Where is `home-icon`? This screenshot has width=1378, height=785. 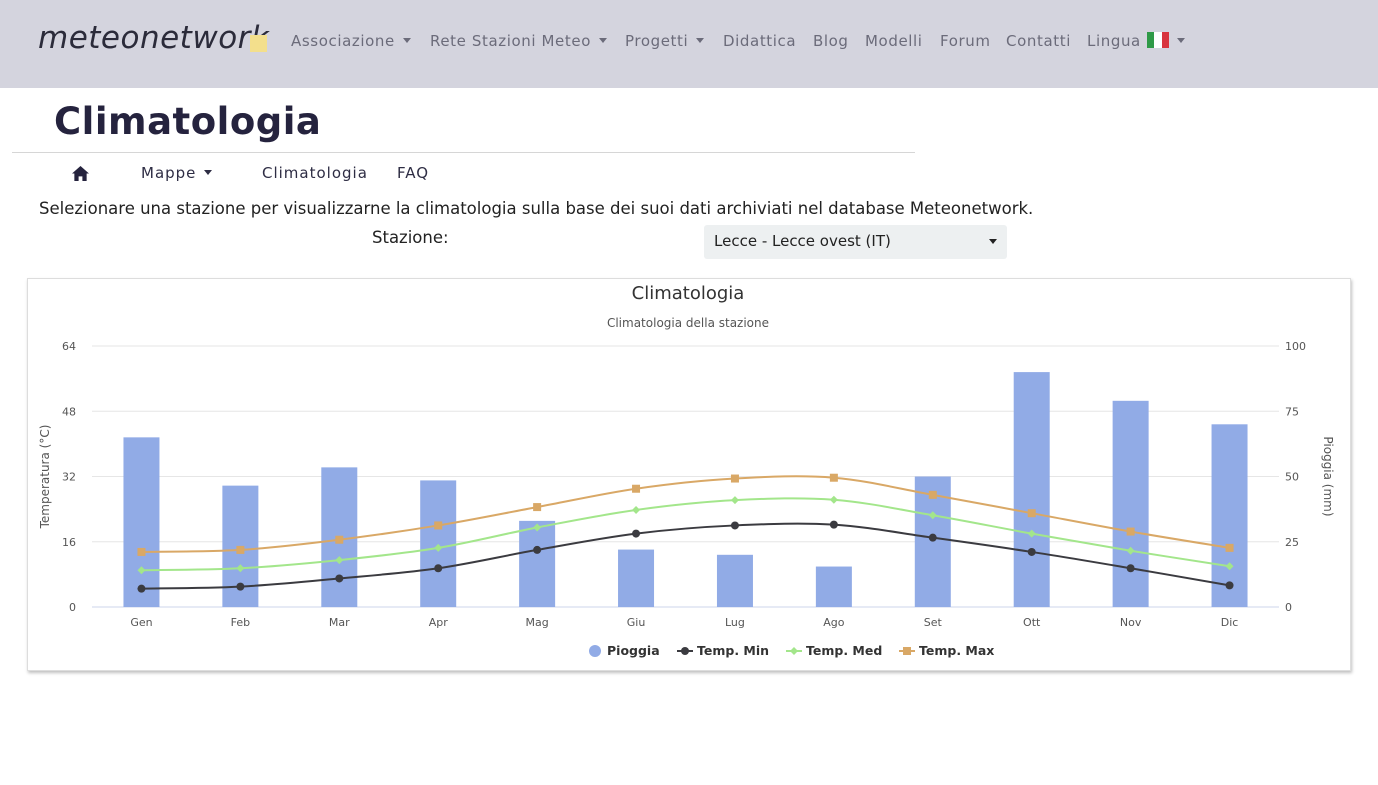
home-icon is located at coordinates (80, 173).